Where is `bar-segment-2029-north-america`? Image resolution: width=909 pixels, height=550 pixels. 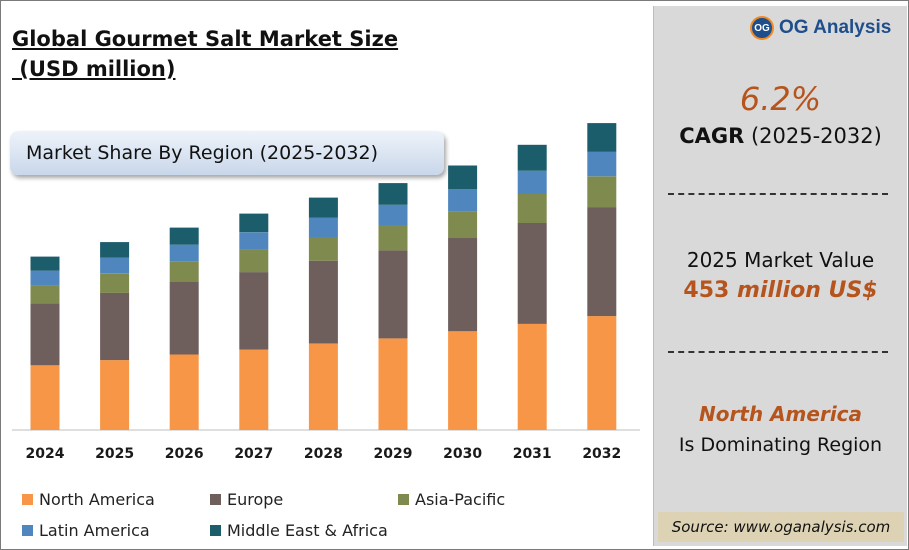 bar-segment-2029-north-america is located at coordinates (393, 384).